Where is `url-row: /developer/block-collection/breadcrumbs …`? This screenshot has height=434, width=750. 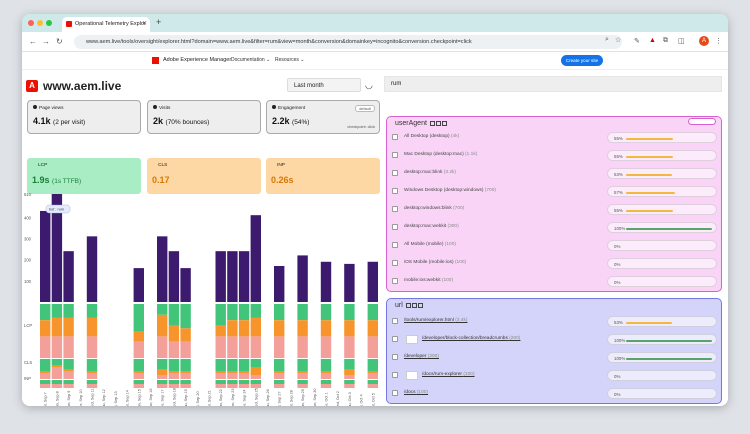
url-row: /developer/block-collection/breadcrumbs … is located at coordinates (554, 339).